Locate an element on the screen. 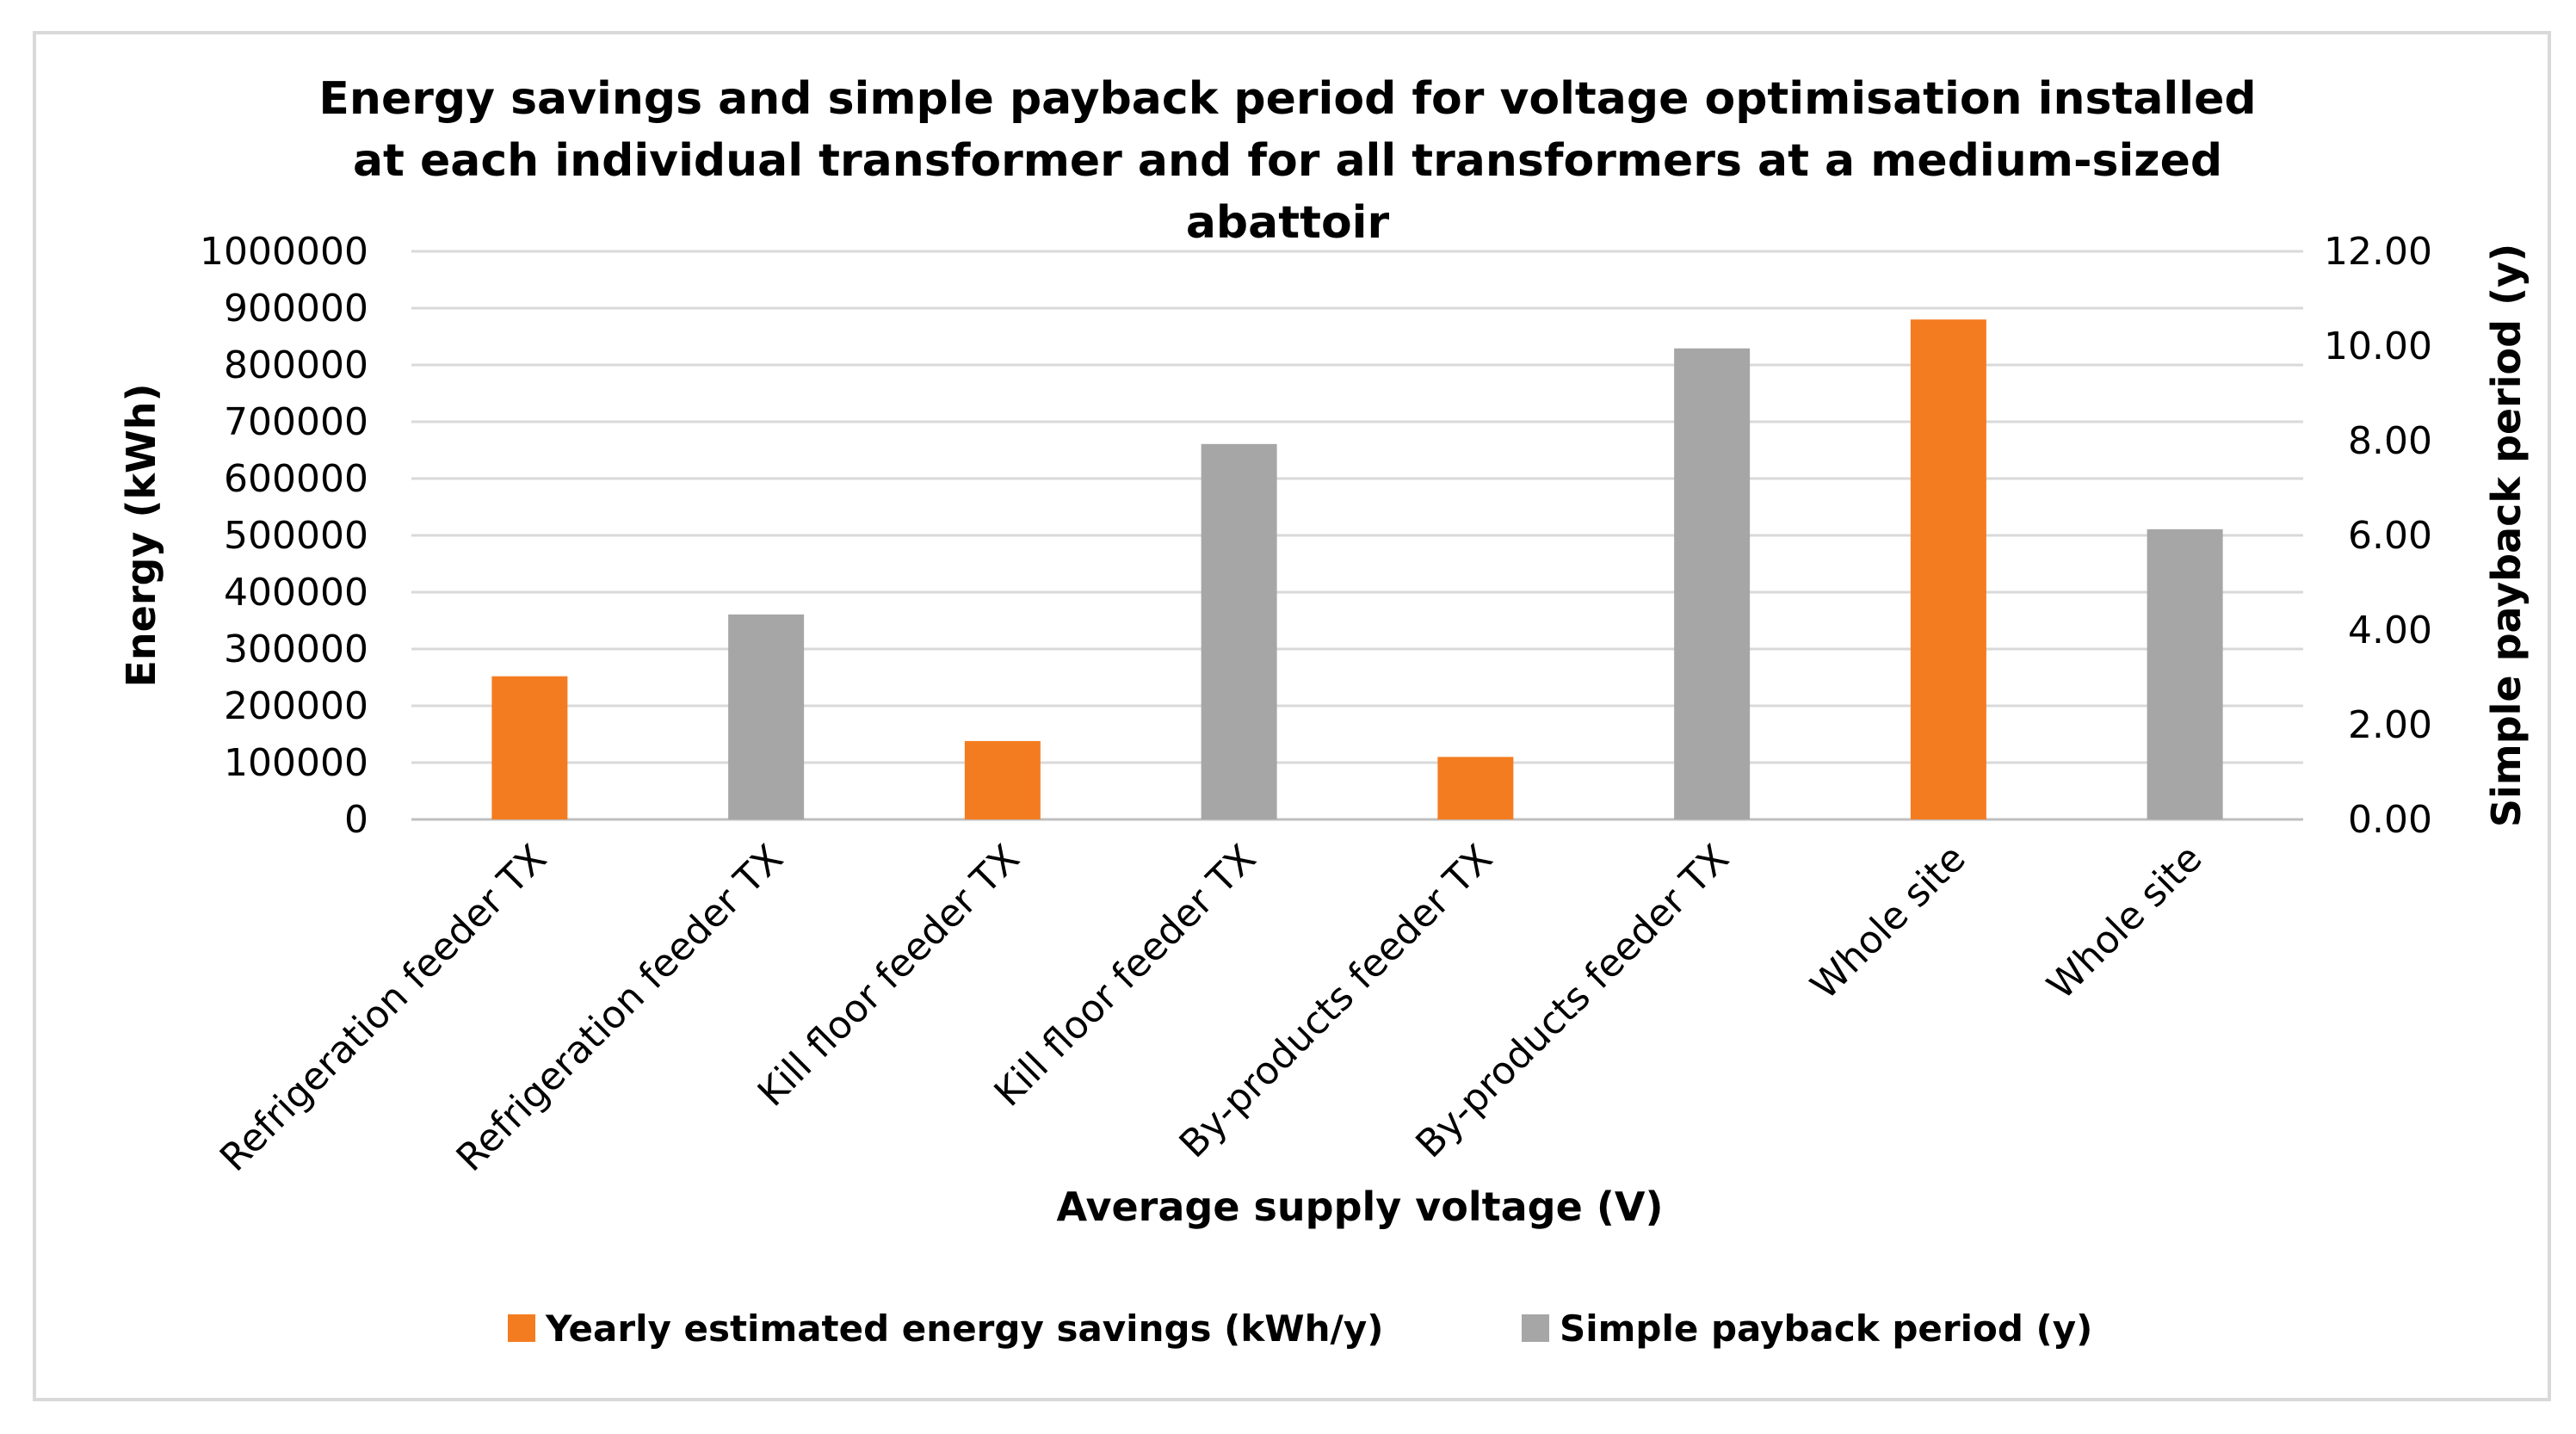 The image size is (2576, 1434). y-tick-label: 1000000 is located at coordinates (284, 252).